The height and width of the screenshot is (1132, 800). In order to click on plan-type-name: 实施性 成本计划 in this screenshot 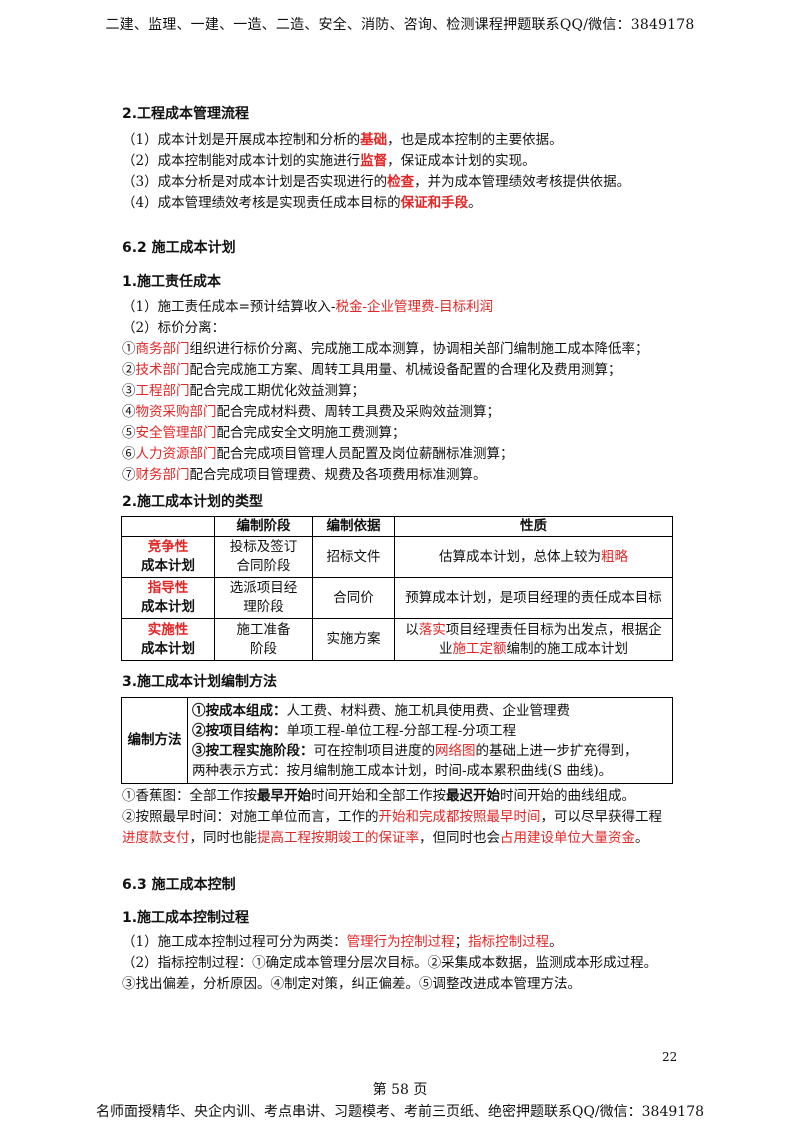, I will do `click(168, 639)`.